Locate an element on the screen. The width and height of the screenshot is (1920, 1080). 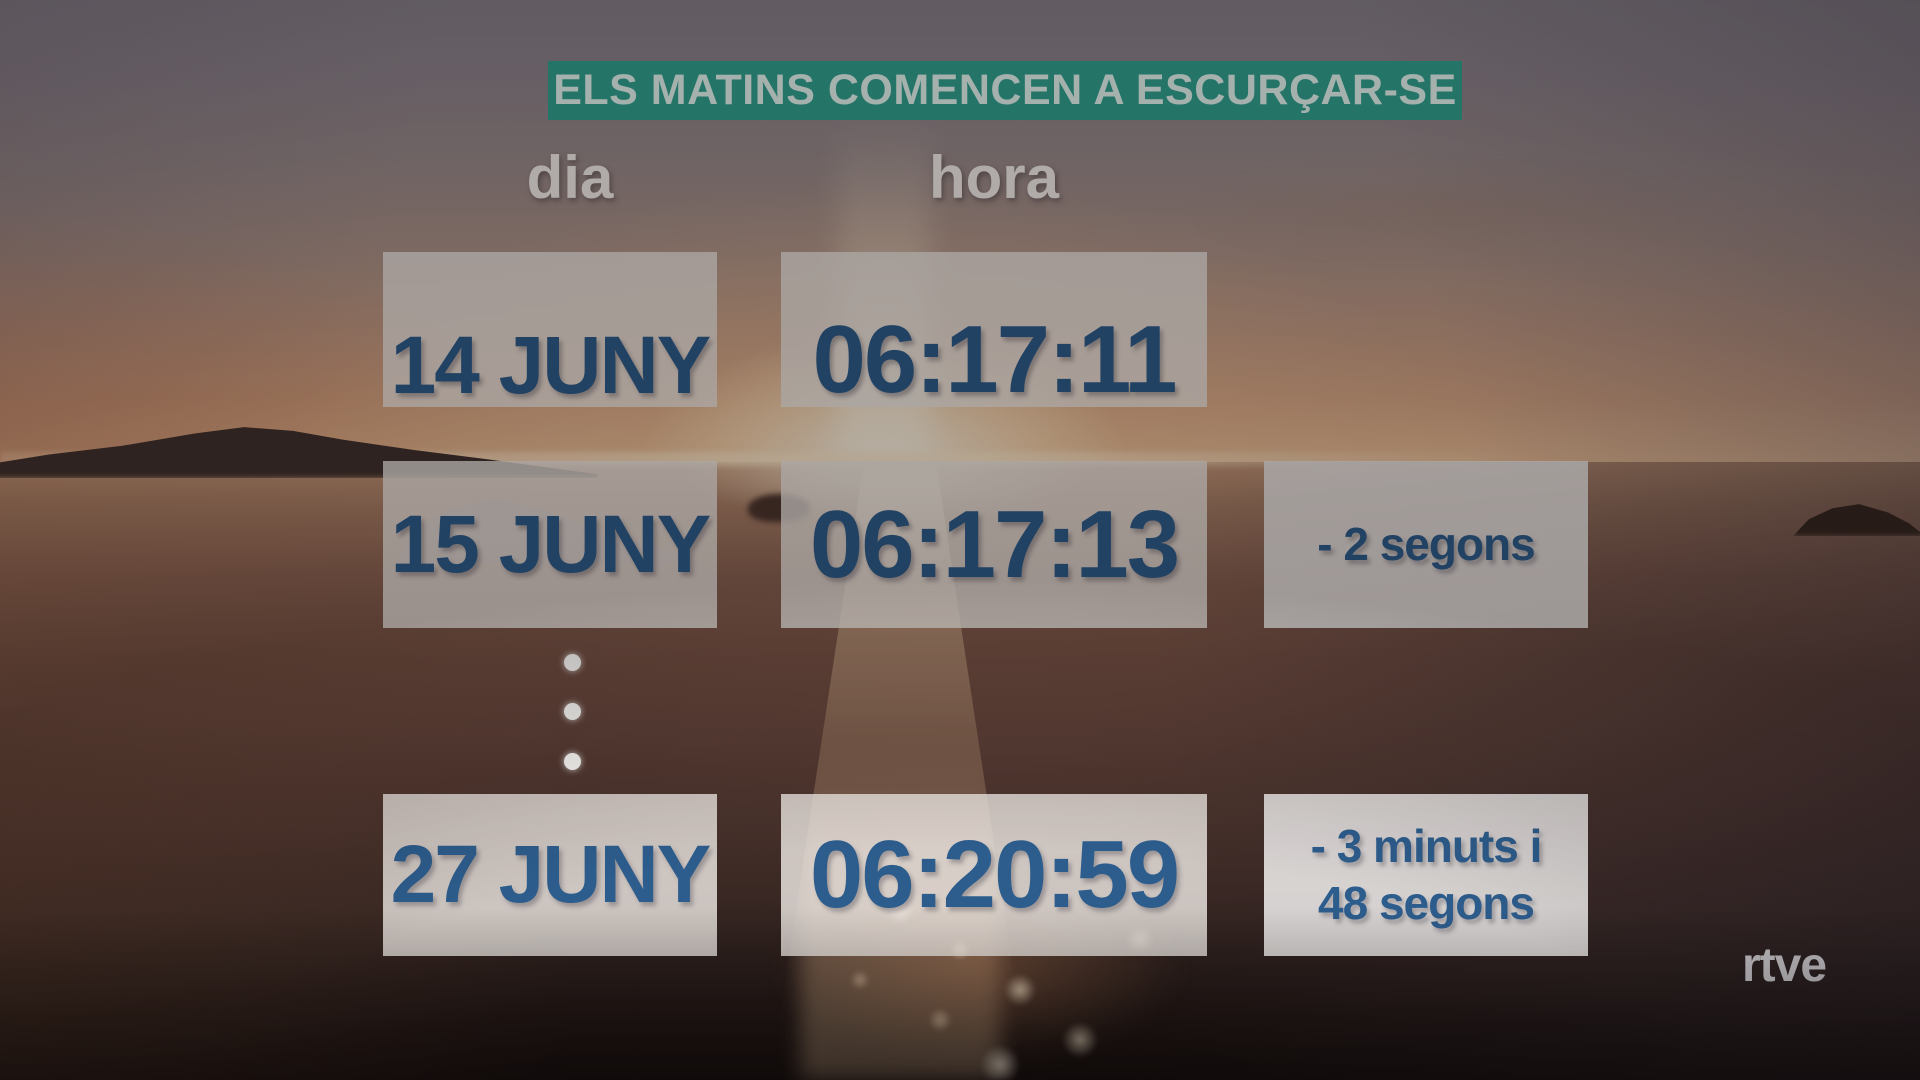
cell-dia-row2: 15 JUNY is located at coordinates (550, 544).